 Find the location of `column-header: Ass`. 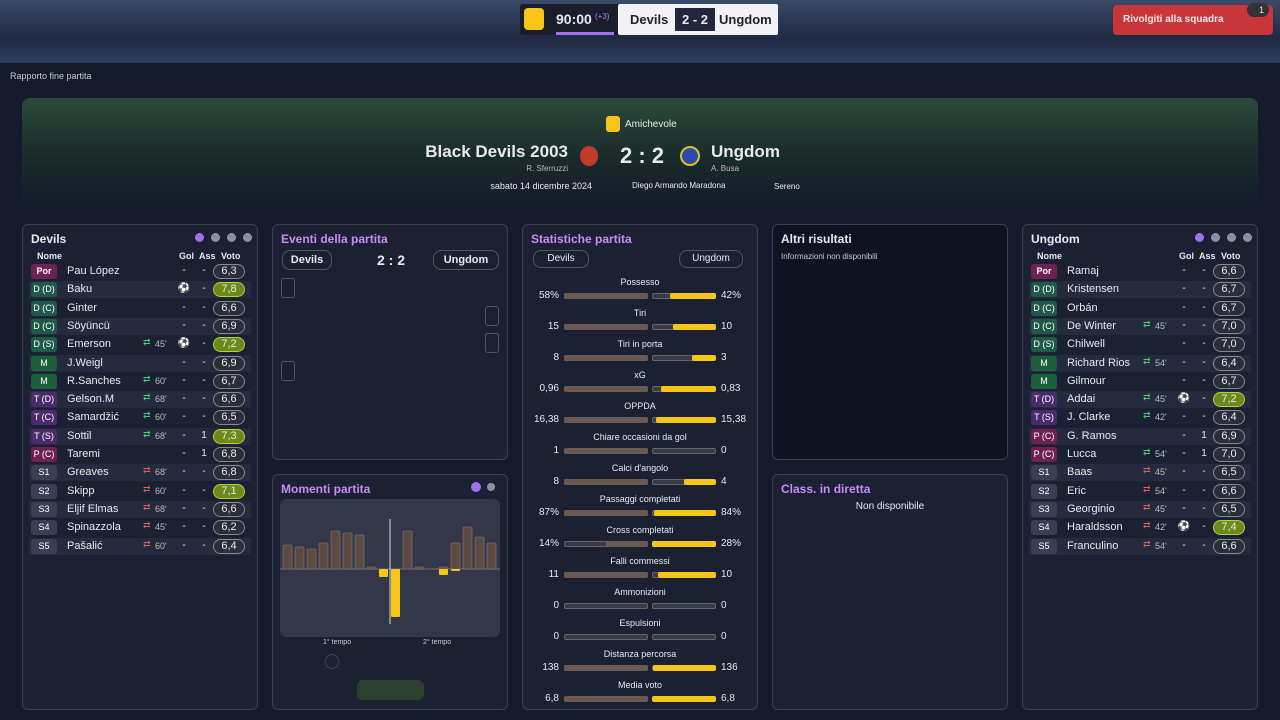

column-header: Ass is located at coordinates (1207, 256).